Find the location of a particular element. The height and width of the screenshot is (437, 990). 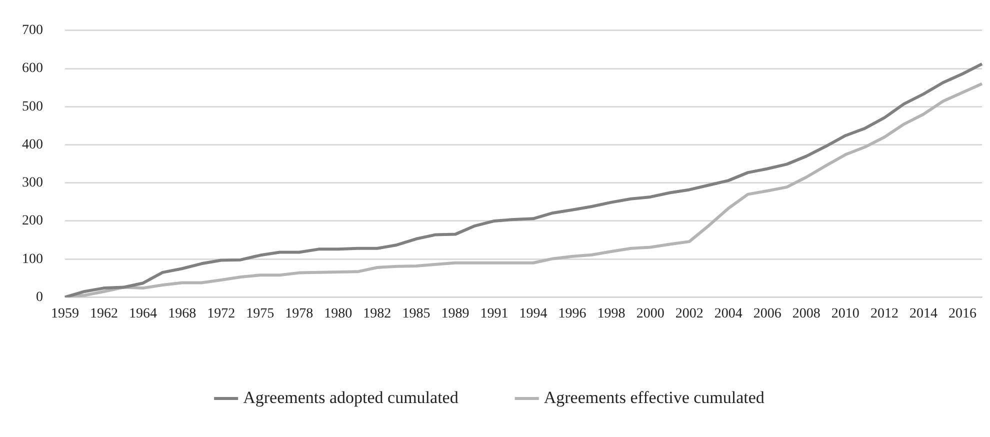

y-tick-label: 500 is located at coordinates (32, 106).